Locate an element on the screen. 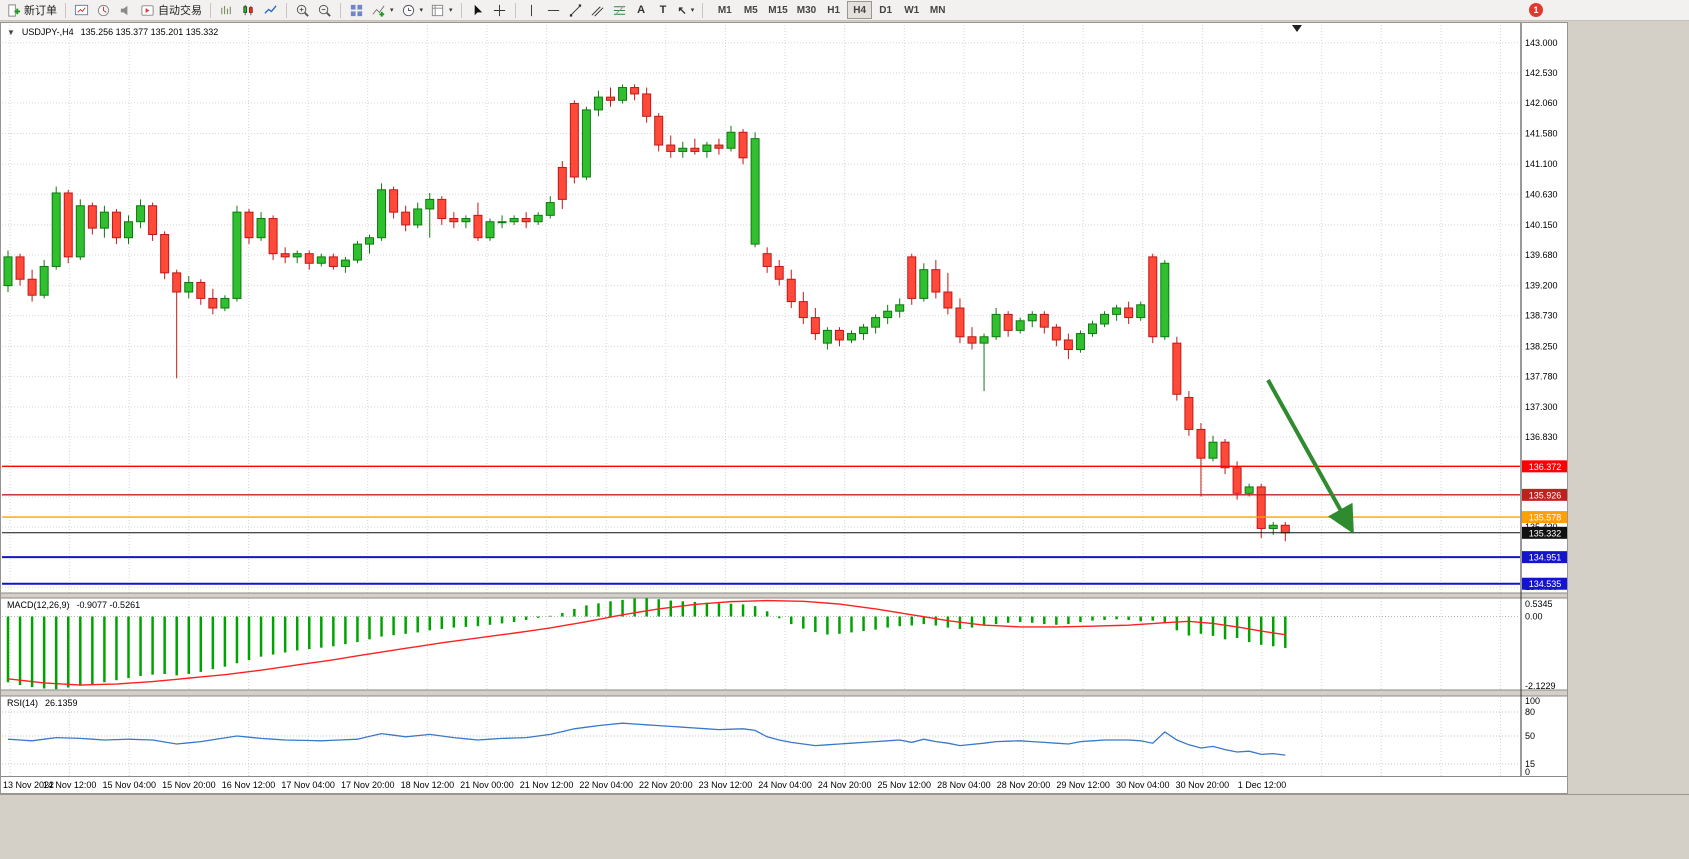 Image resolution: width=1689 pixels, height=859 pixels. text-tool-icon: A is located at coordinates (641, 10).